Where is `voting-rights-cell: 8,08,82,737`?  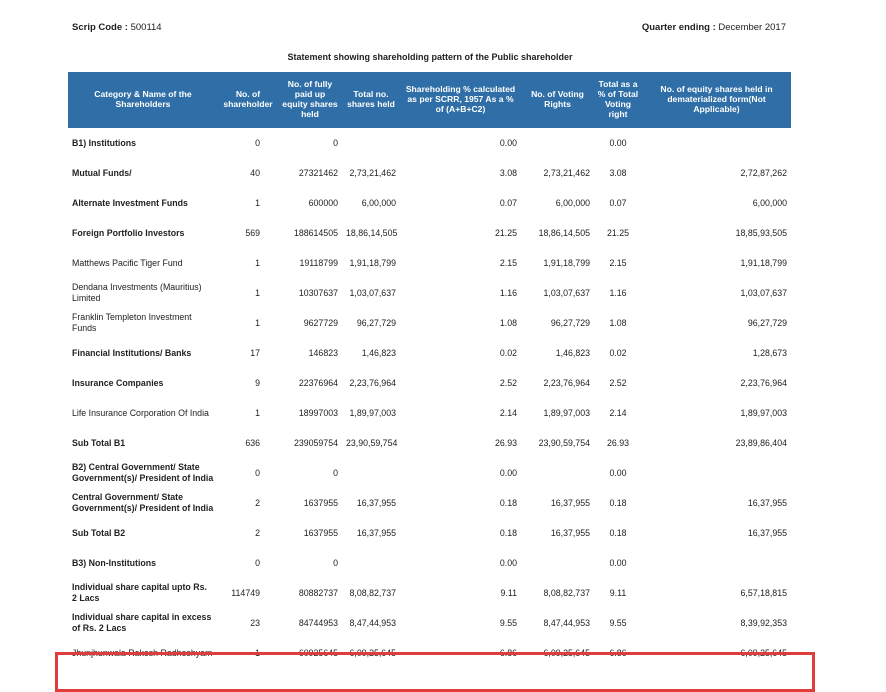
voting-rights-cell: 8,08,82,737 is located at coordinates (566, 593).